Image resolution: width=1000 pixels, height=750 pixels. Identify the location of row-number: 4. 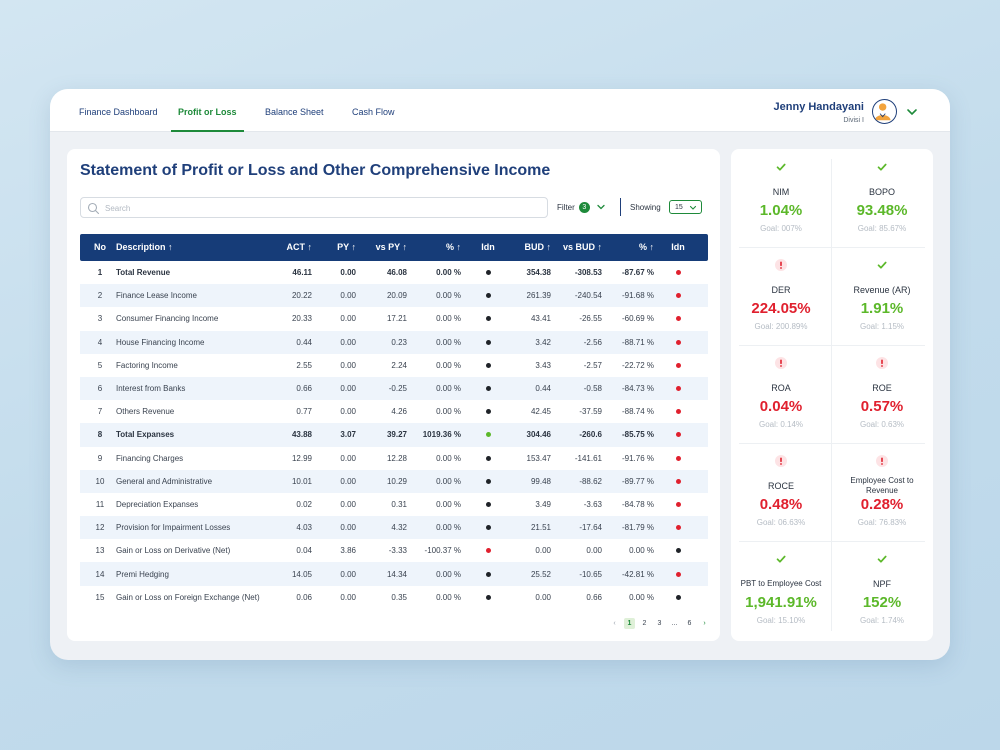
(100, 342).